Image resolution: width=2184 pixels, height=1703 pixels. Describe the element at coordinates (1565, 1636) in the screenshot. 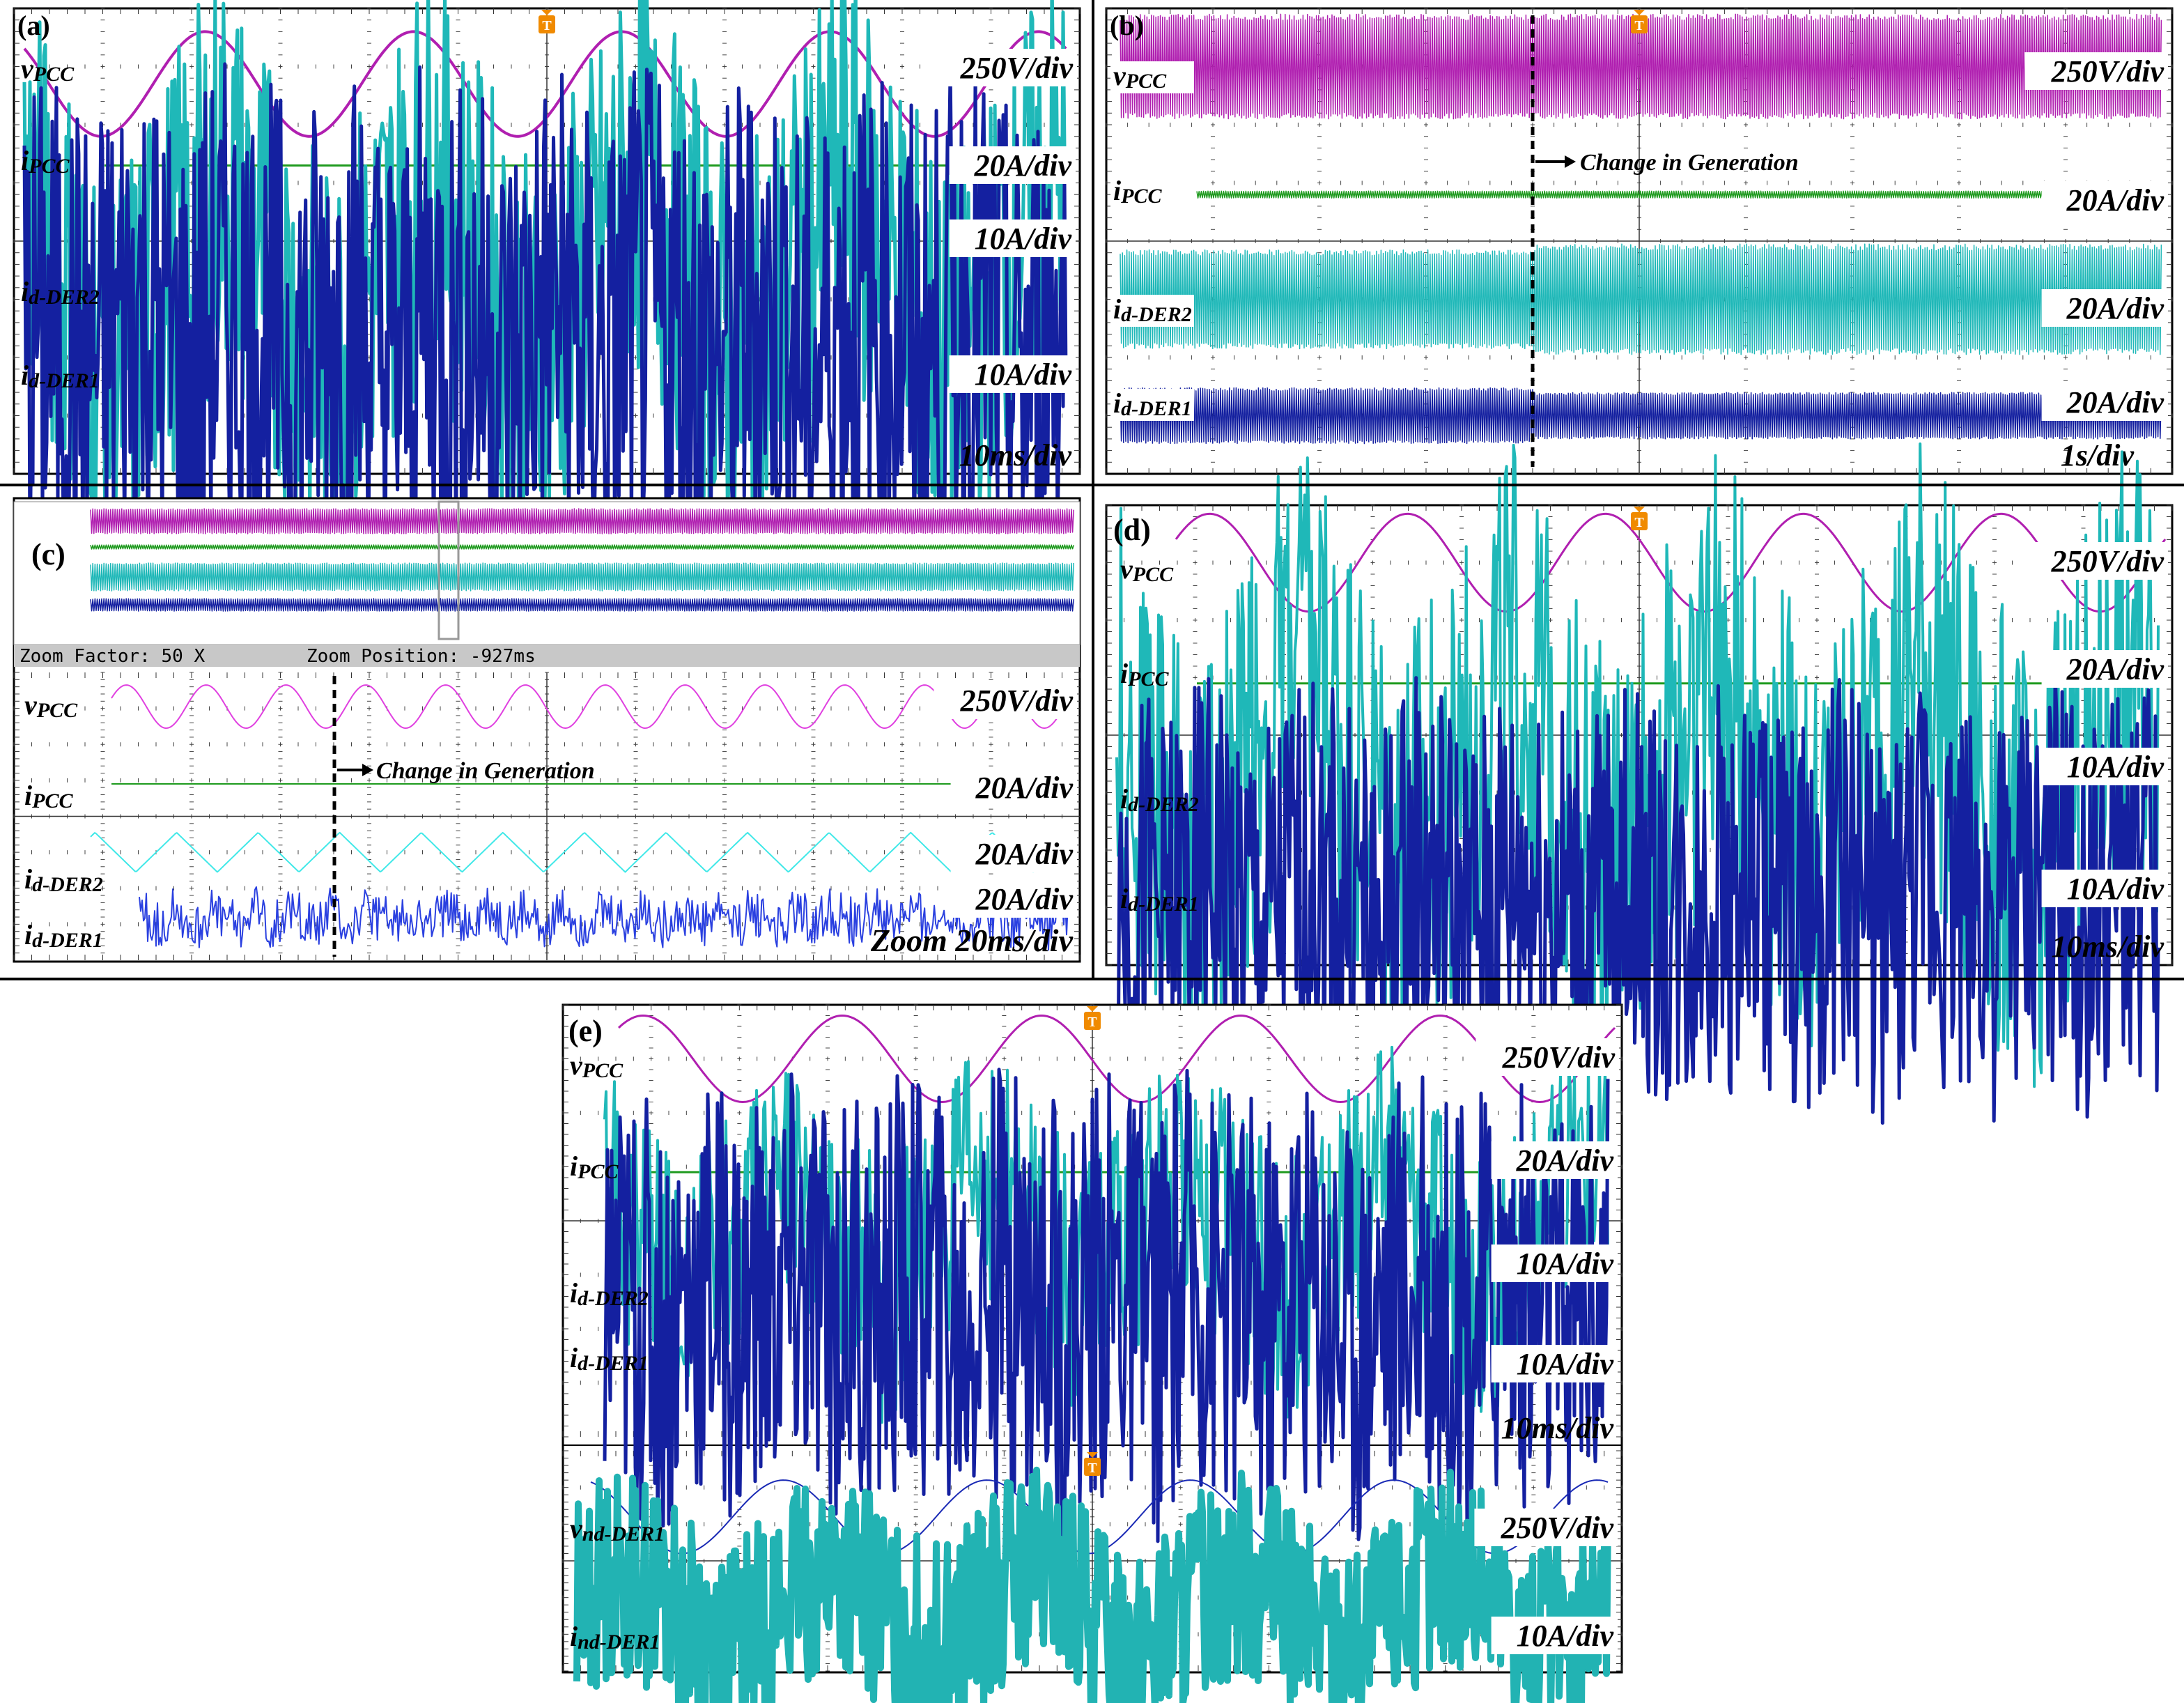

I see `scale-label-ind-der1: 10A/div` at that location.